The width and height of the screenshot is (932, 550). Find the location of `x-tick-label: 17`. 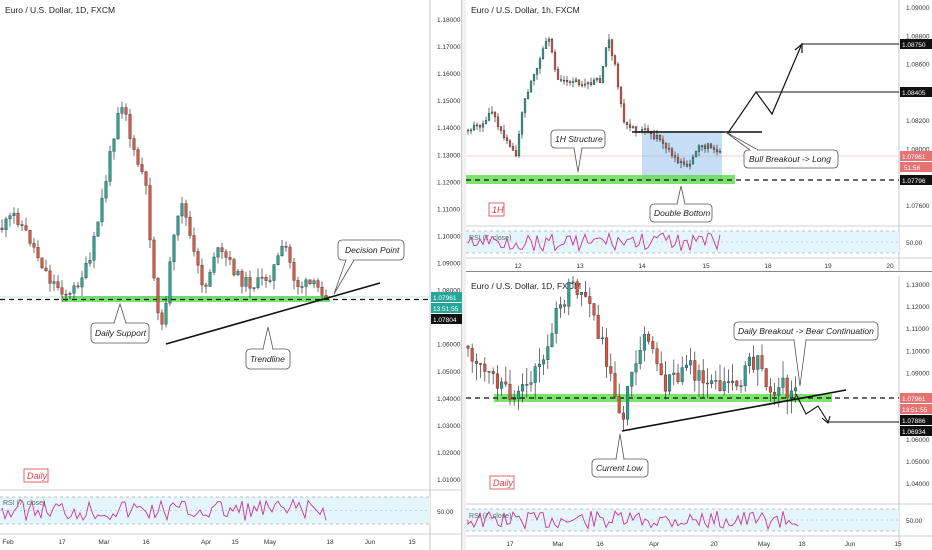

x-tick-label: 17 is located at coordinates (510, 544).